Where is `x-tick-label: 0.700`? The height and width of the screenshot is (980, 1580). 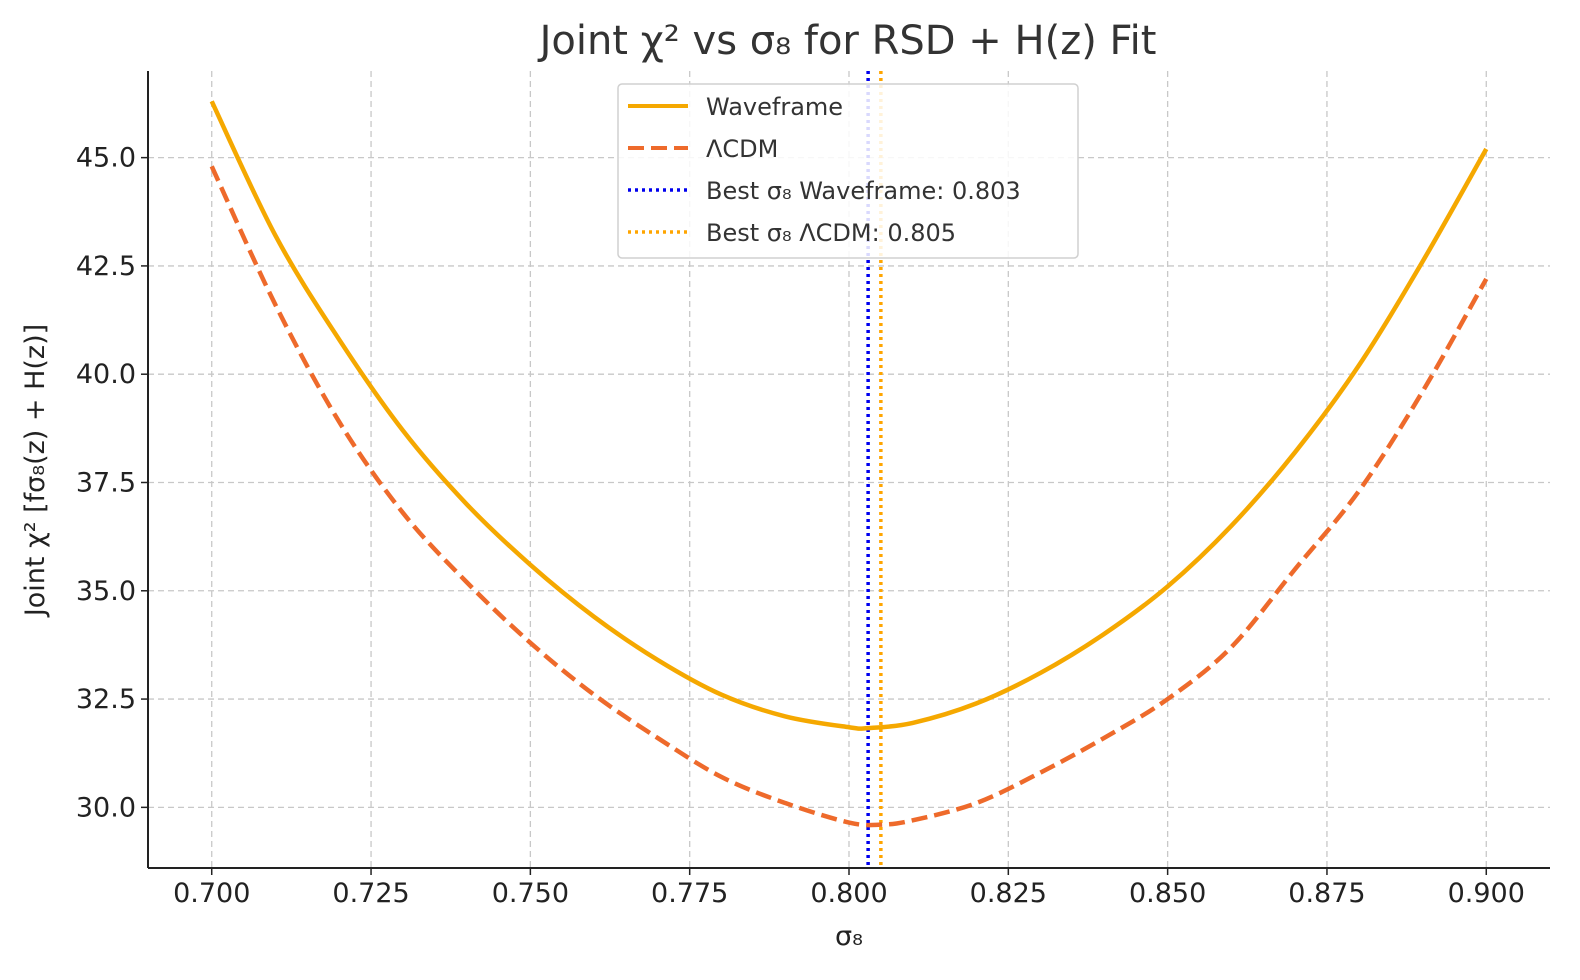 x-tick-label: 0.700 is located at coordinates (211, 893).